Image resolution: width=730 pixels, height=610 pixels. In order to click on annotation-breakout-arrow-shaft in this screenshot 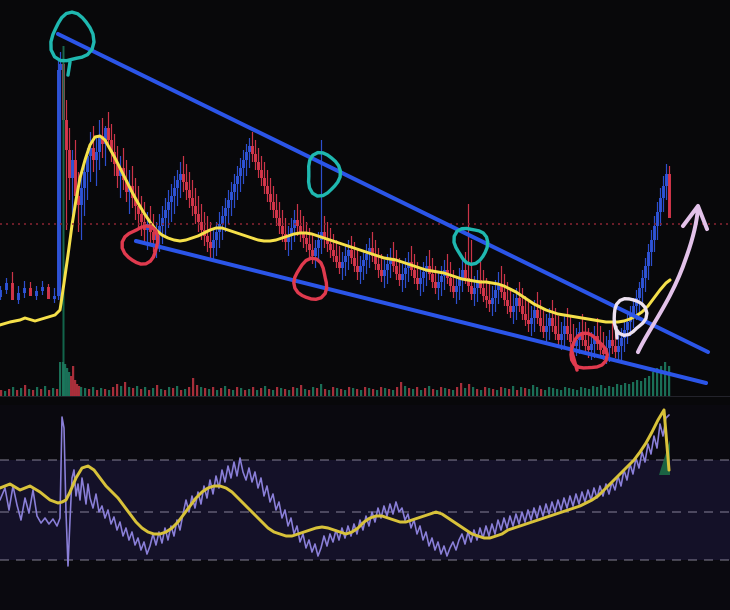, I will do `click(668, 280)`.